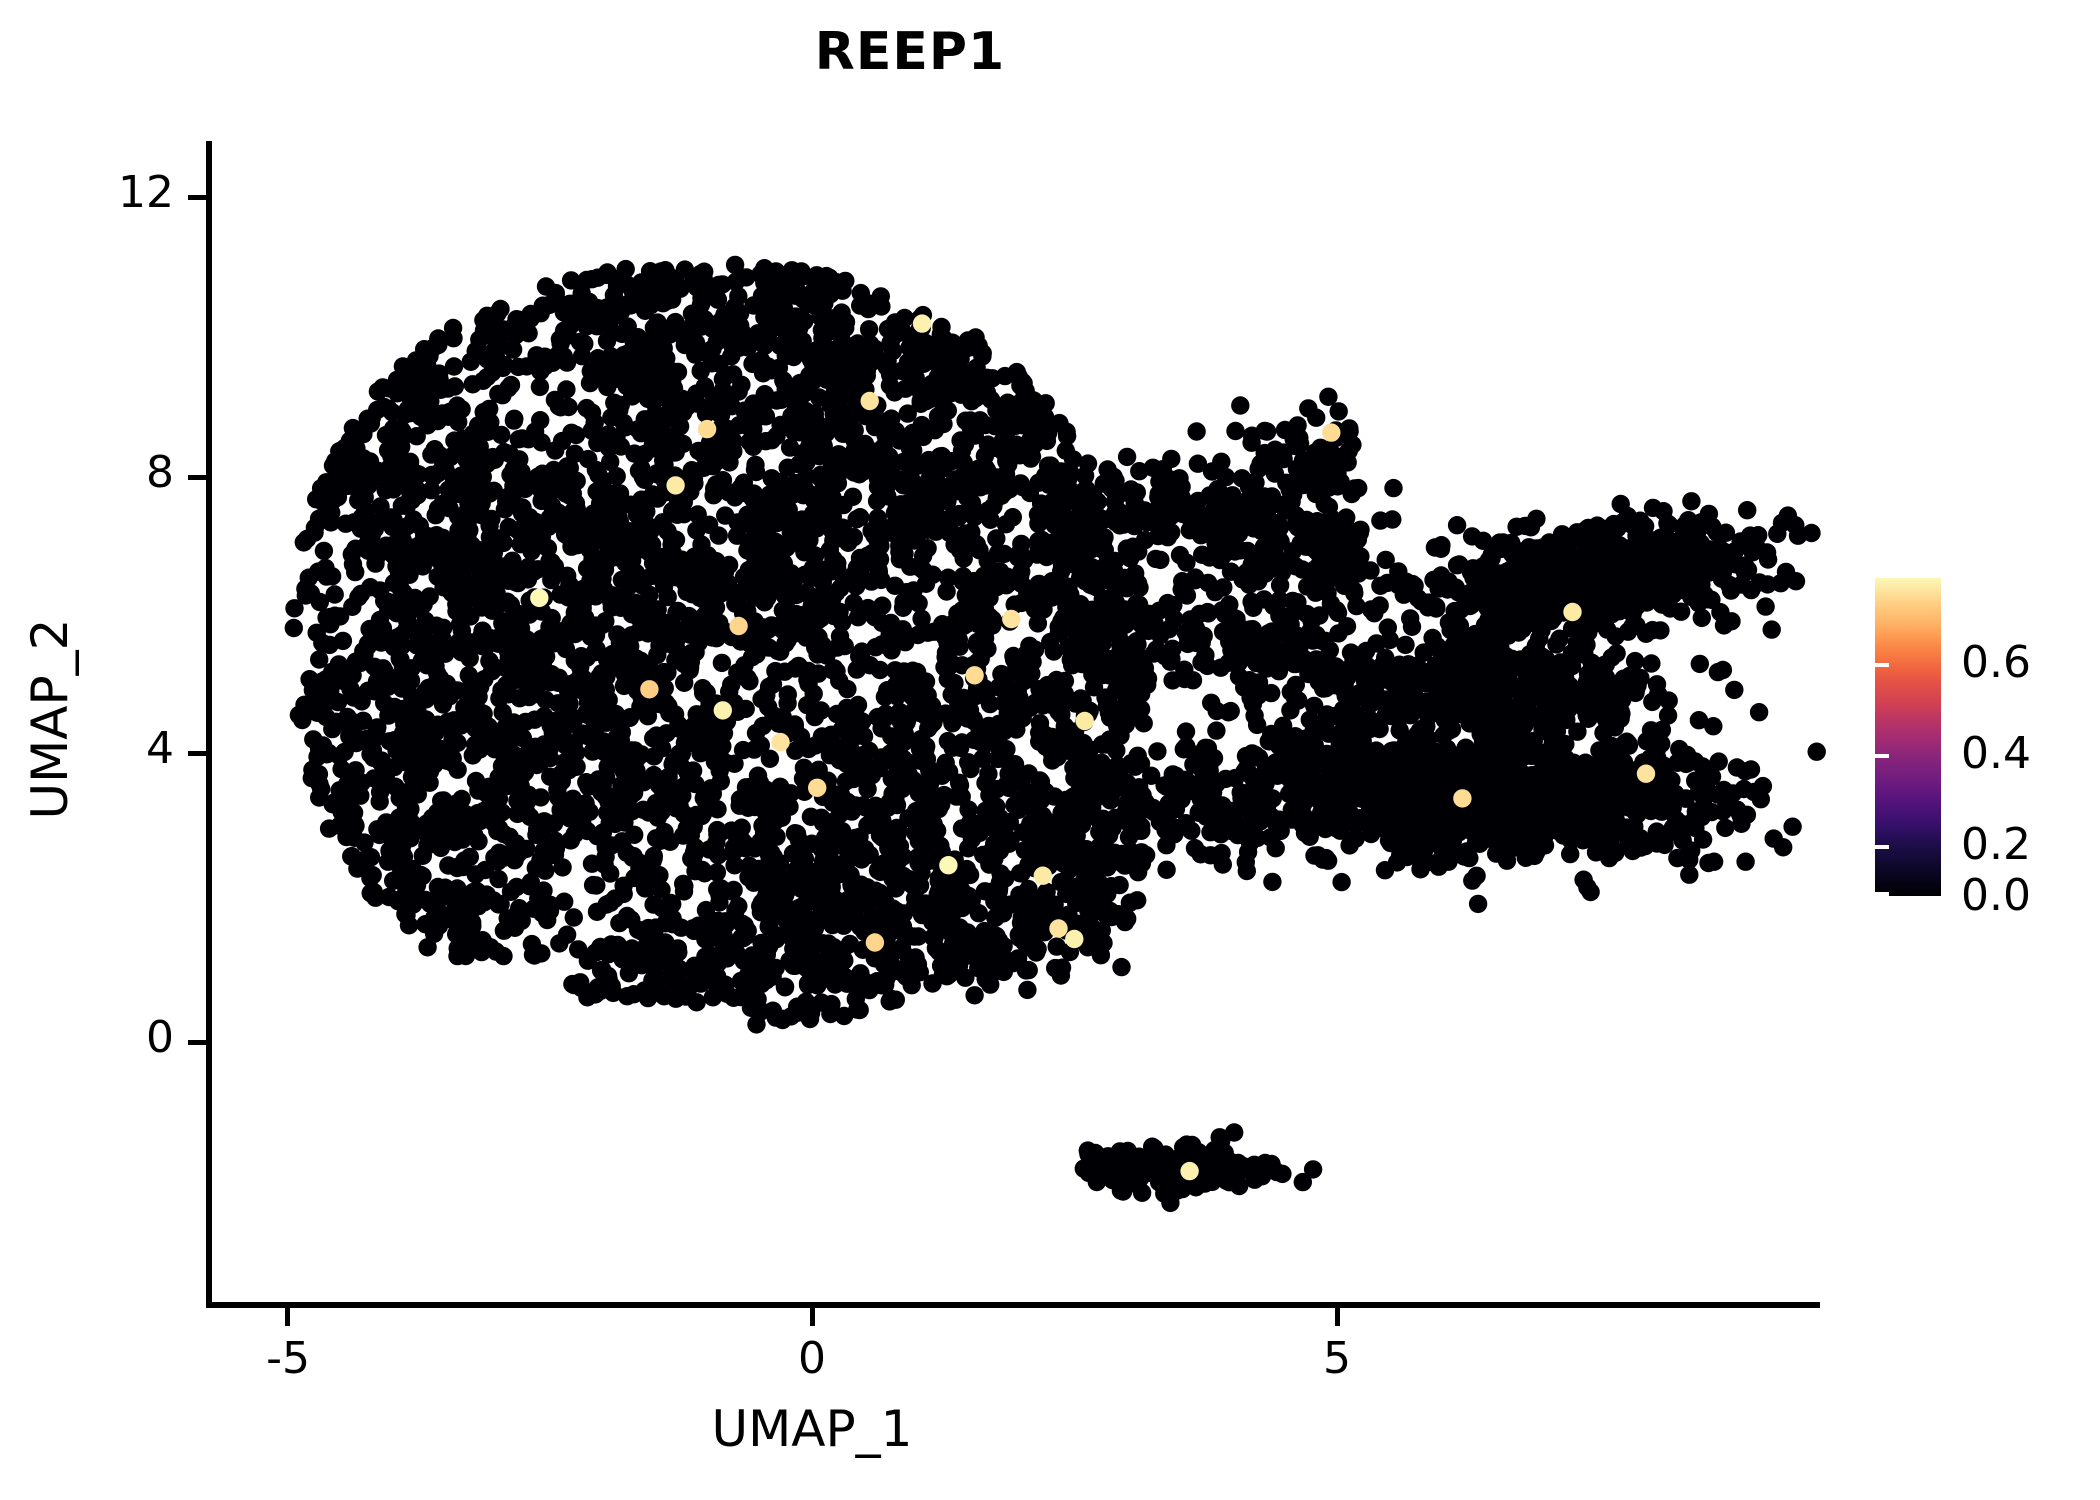 The width and height of the screenshot is (2100, 1500). I want to click on page-title: REEP1, so click(910, 52).